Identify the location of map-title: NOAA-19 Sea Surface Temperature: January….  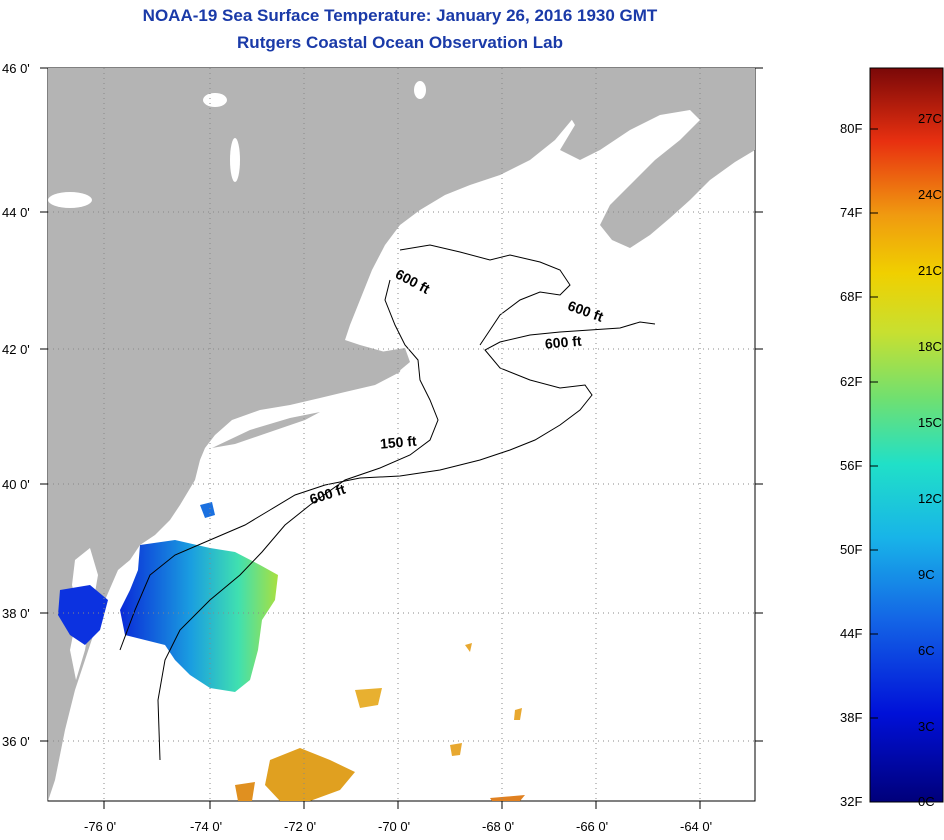
(400, 15).